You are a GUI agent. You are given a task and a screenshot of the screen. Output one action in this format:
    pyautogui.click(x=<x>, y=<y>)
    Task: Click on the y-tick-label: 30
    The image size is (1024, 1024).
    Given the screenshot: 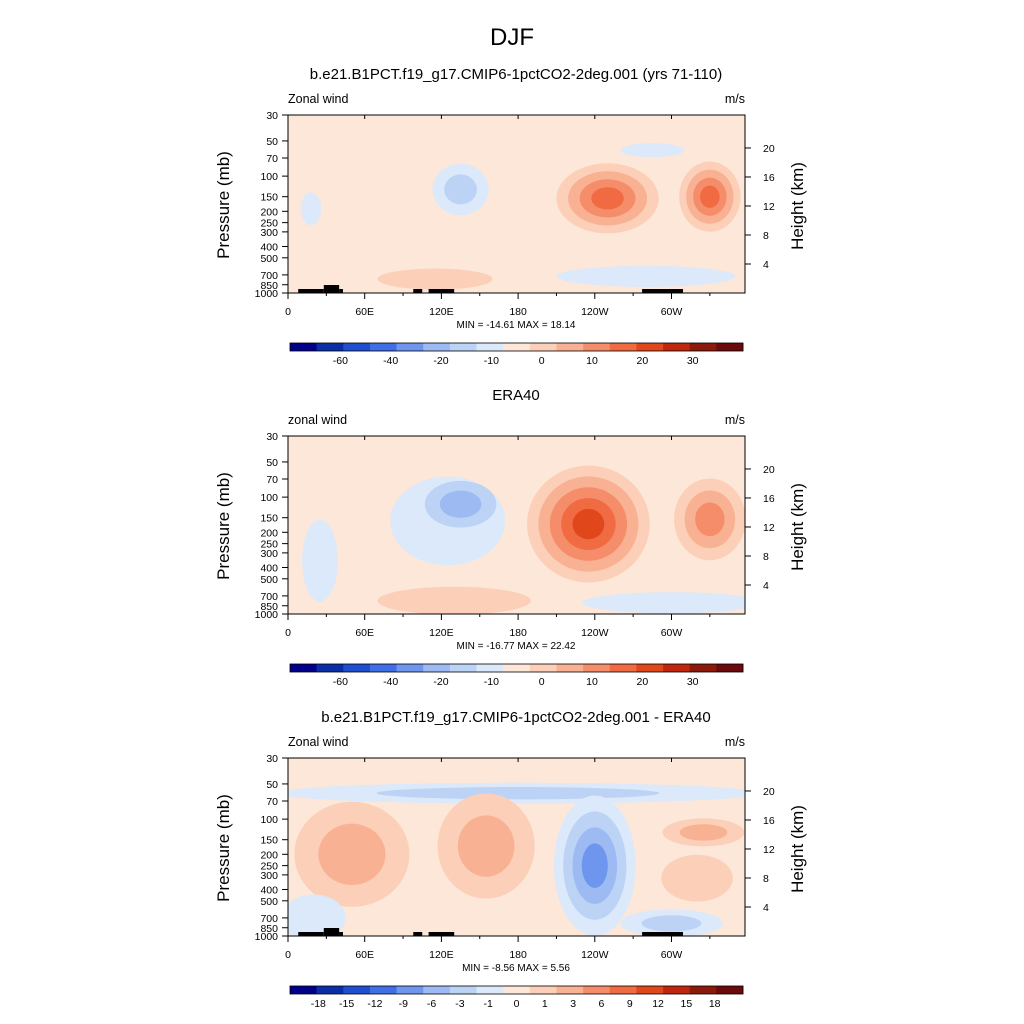 What is the action you would take?
    pyautogui.click(x=272, y=759)
    